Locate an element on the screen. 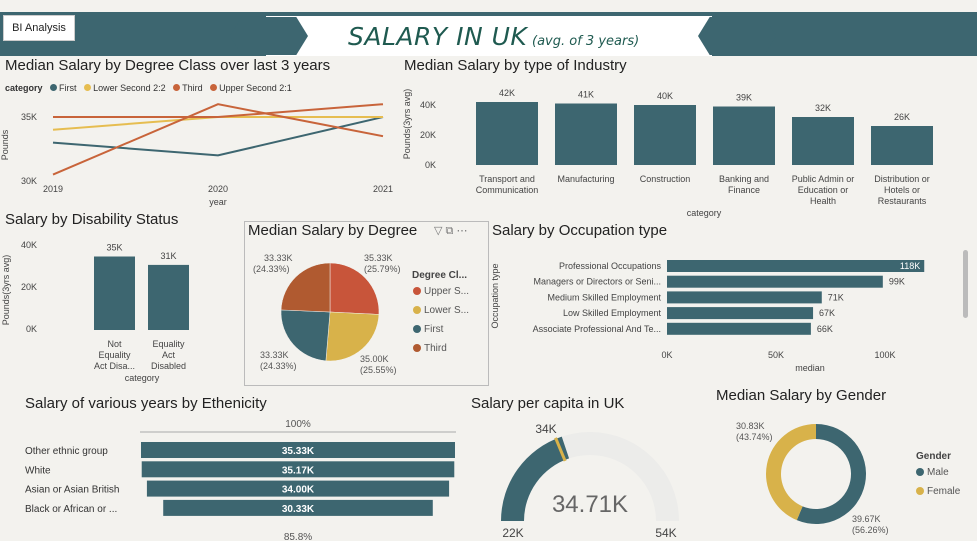 This screenshot has height=541, width=977. disability-chart-title: Salary by Disability Status is located at coordinates (92, 219).